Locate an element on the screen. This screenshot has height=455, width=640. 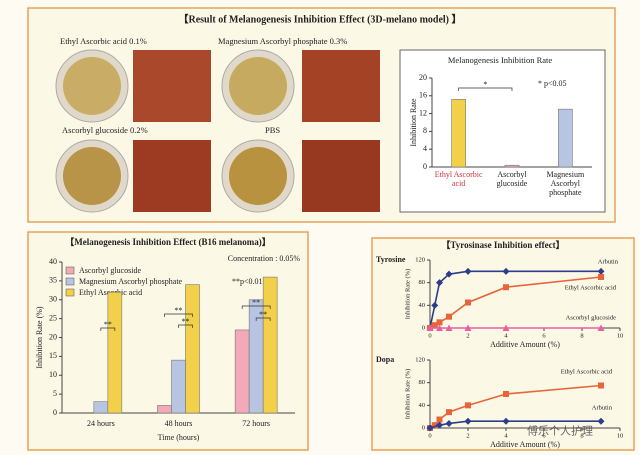
y-axis-label: Inhibition Rate is located at coordinates (413, 122).